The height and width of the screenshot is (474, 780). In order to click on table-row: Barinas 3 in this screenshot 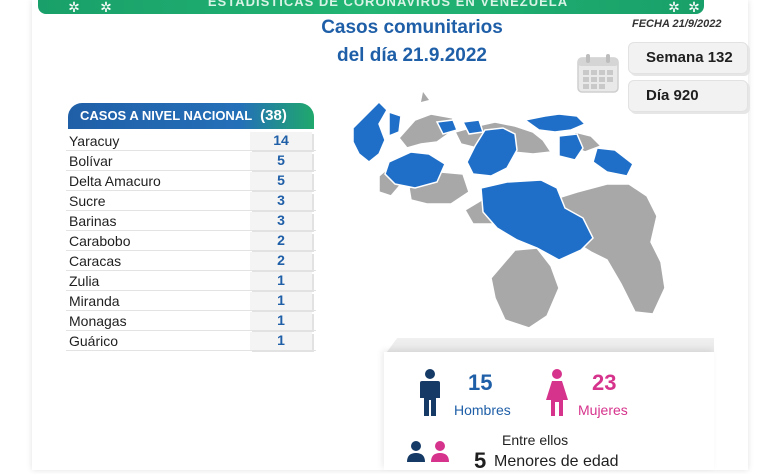, I will do `click(191, 221)`.